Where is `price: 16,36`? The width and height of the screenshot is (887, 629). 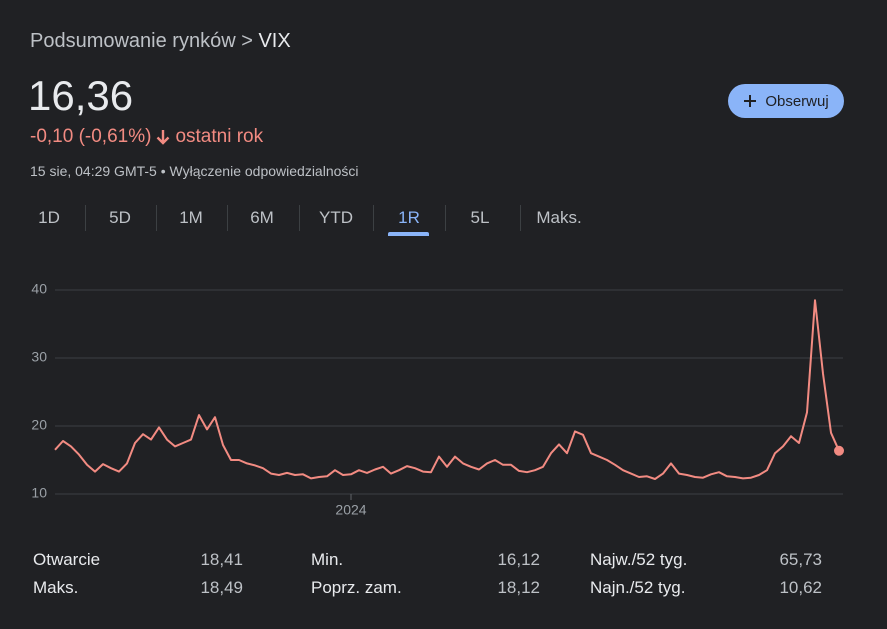 price: 16,36 is located at coordinates (81, 95).